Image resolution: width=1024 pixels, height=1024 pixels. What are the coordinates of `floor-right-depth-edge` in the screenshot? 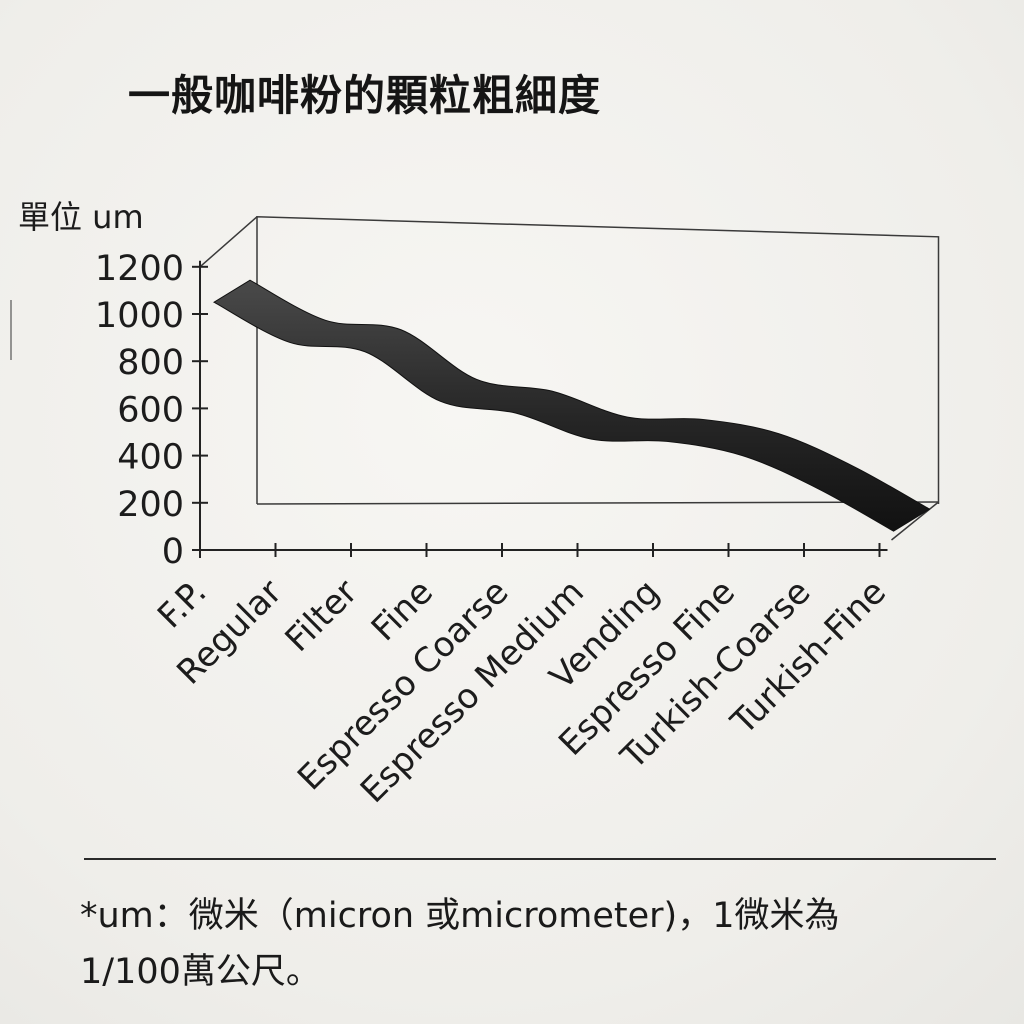 It's located at (915, 521).